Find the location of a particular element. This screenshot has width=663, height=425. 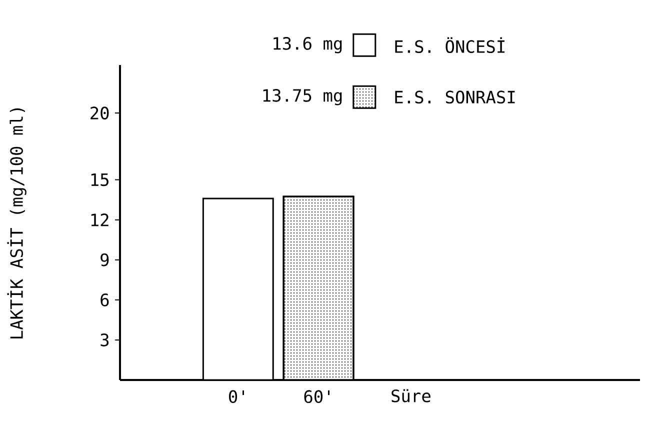

annotation: 13.75 mg is located at coordinates (302, 97).